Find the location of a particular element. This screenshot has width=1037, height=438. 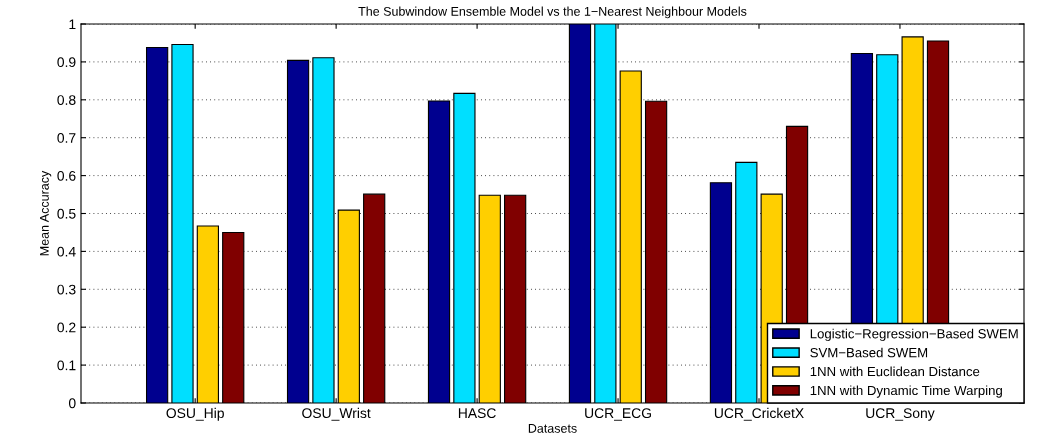

chart-title: The Subwindow Ensemble Model vs the 1−Nearest Neighbour Models is located at coordinates (552, 12).